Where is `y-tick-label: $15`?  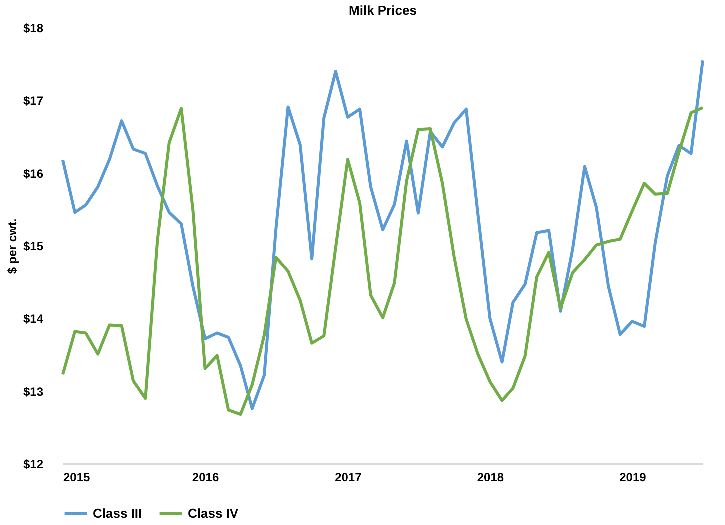
y-tick-label: $15 is located at coordinates (33, 247).